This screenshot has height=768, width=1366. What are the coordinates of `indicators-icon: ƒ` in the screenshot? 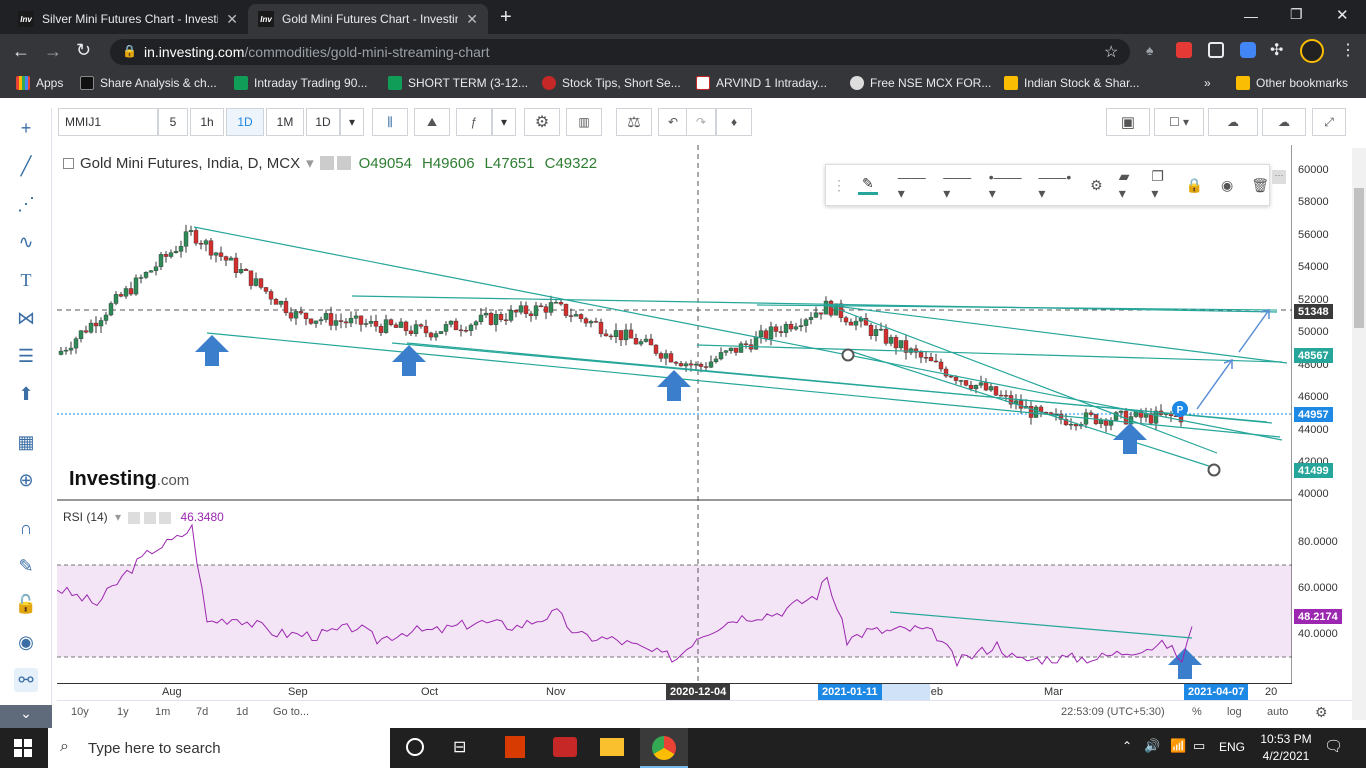 It's located at (474, 122).